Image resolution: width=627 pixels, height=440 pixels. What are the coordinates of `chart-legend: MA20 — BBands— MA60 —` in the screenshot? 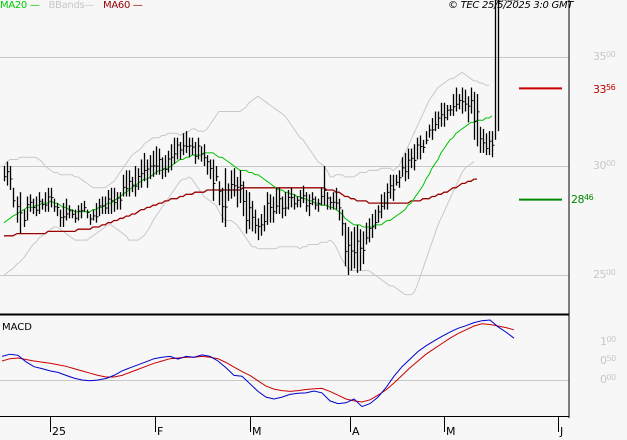 It's located at (74, 6).